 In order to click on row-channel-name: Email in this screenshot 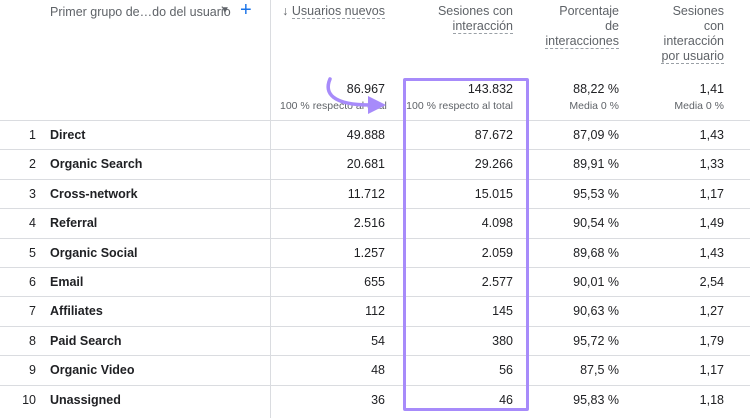, I will do `click(67, 282)`.